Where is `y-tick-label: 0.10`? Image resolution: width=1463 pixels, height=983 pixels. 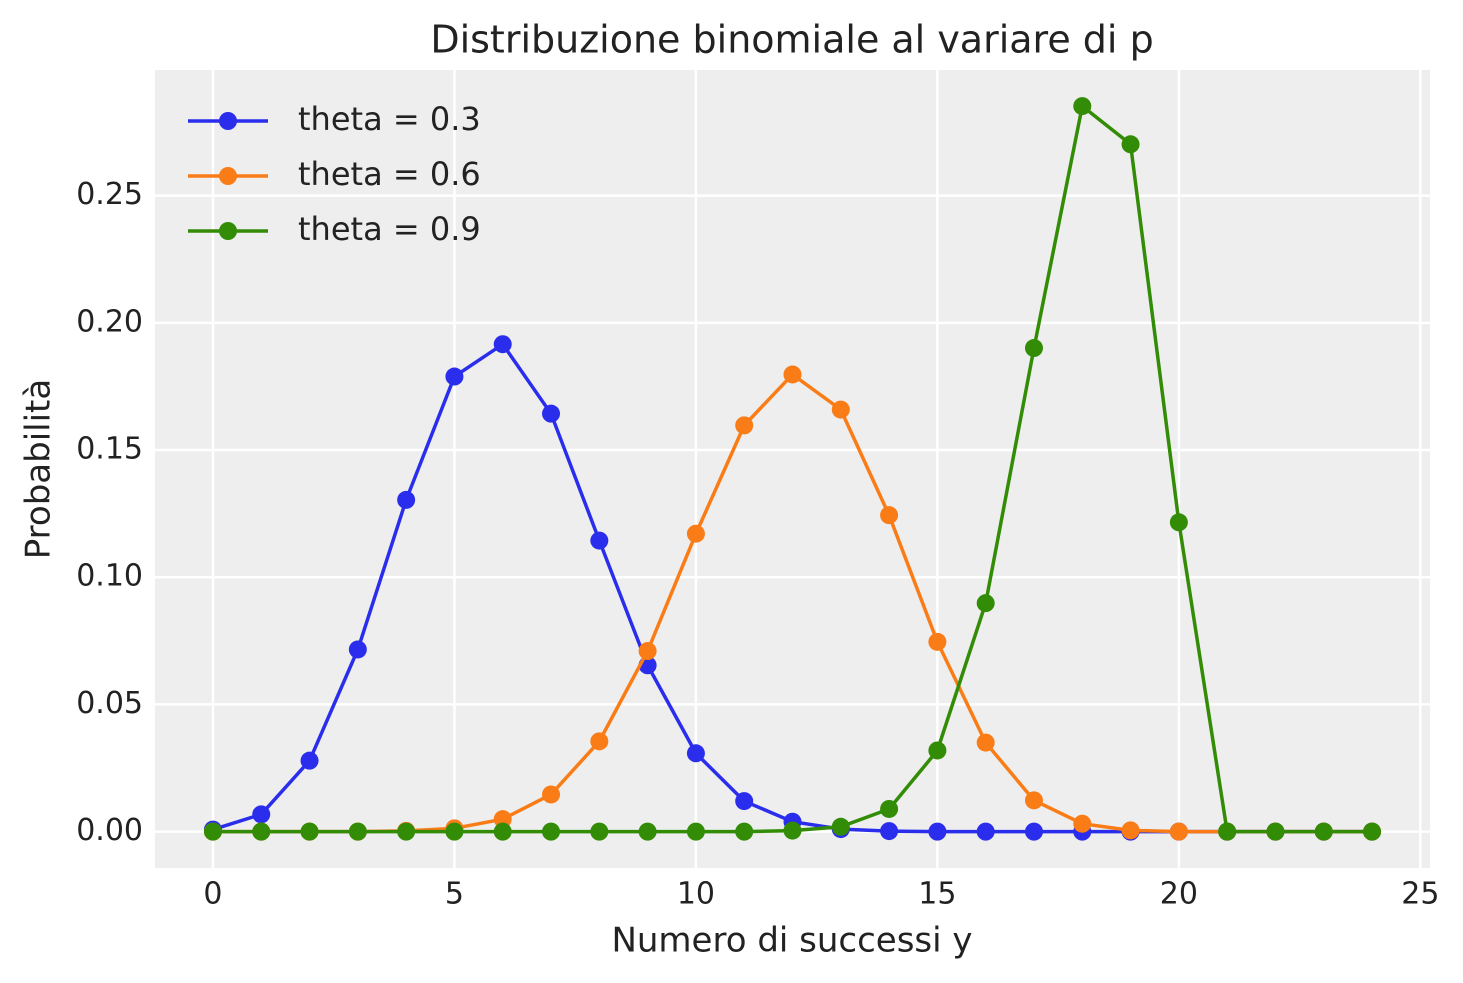 y-tick-label: 0.10 is located at coordinates (109, 576).